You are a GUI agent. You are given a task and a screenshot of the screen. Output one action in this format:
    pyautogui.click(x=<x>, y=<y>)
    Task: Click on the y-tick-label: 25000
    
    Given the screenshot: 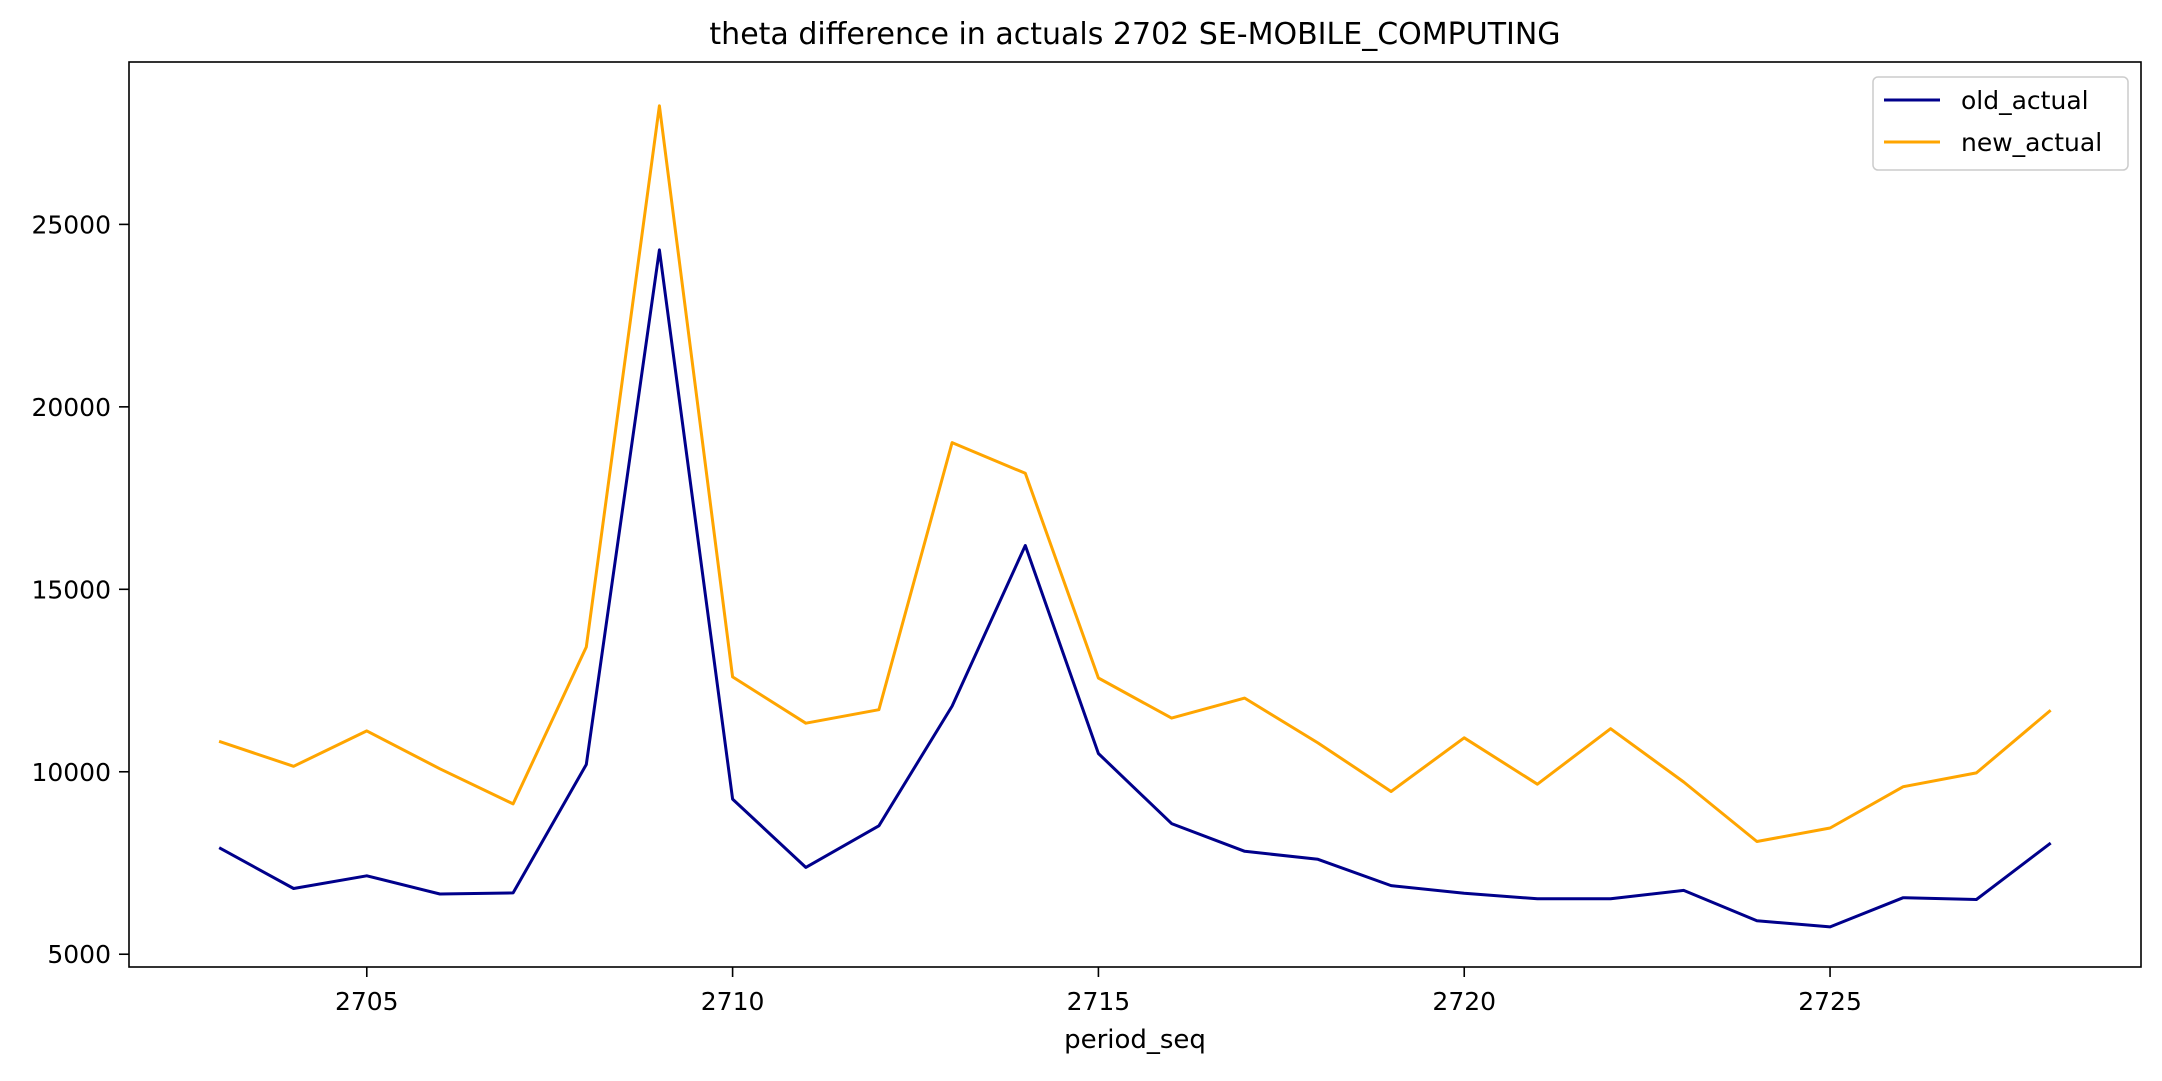 What is the action you would take?
    pyautogui.click(x=71, y=224)
    